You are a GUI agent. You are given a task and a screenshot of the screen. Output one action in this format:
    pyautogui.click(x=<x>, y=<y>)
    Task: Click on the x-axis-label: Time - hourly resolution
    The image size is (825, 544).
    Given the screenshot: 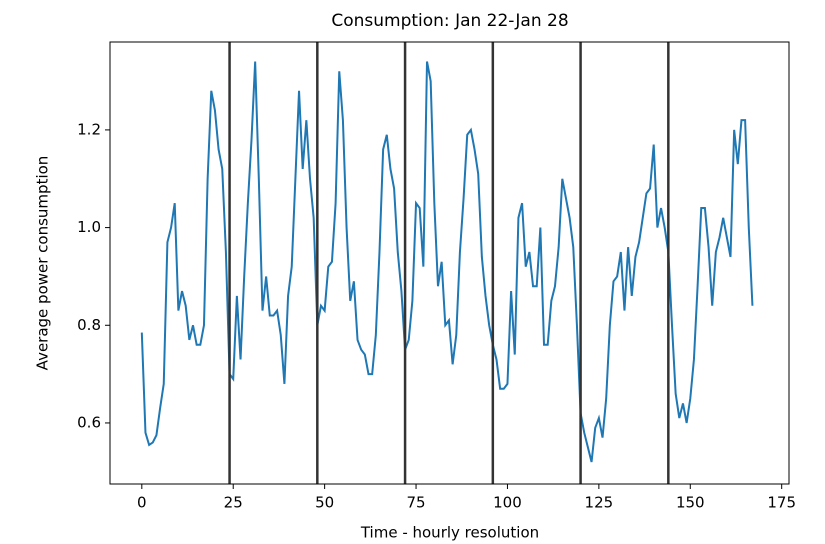 What is the action you would take?
    pyautogui.click(x=449, y=533)
    